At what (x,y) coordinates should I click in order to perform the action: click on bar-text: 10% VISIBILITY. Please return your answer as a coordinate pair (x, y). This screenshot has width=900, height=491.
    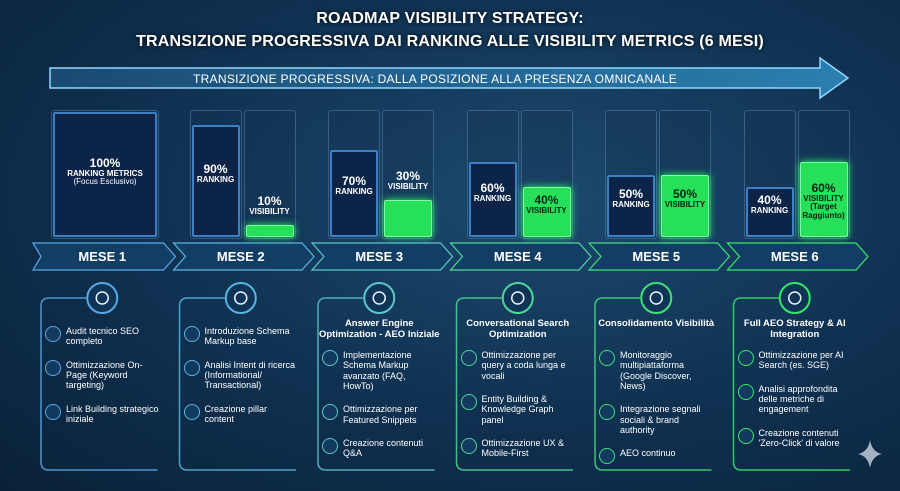
    Looking at the image, I should click on (270, 205).